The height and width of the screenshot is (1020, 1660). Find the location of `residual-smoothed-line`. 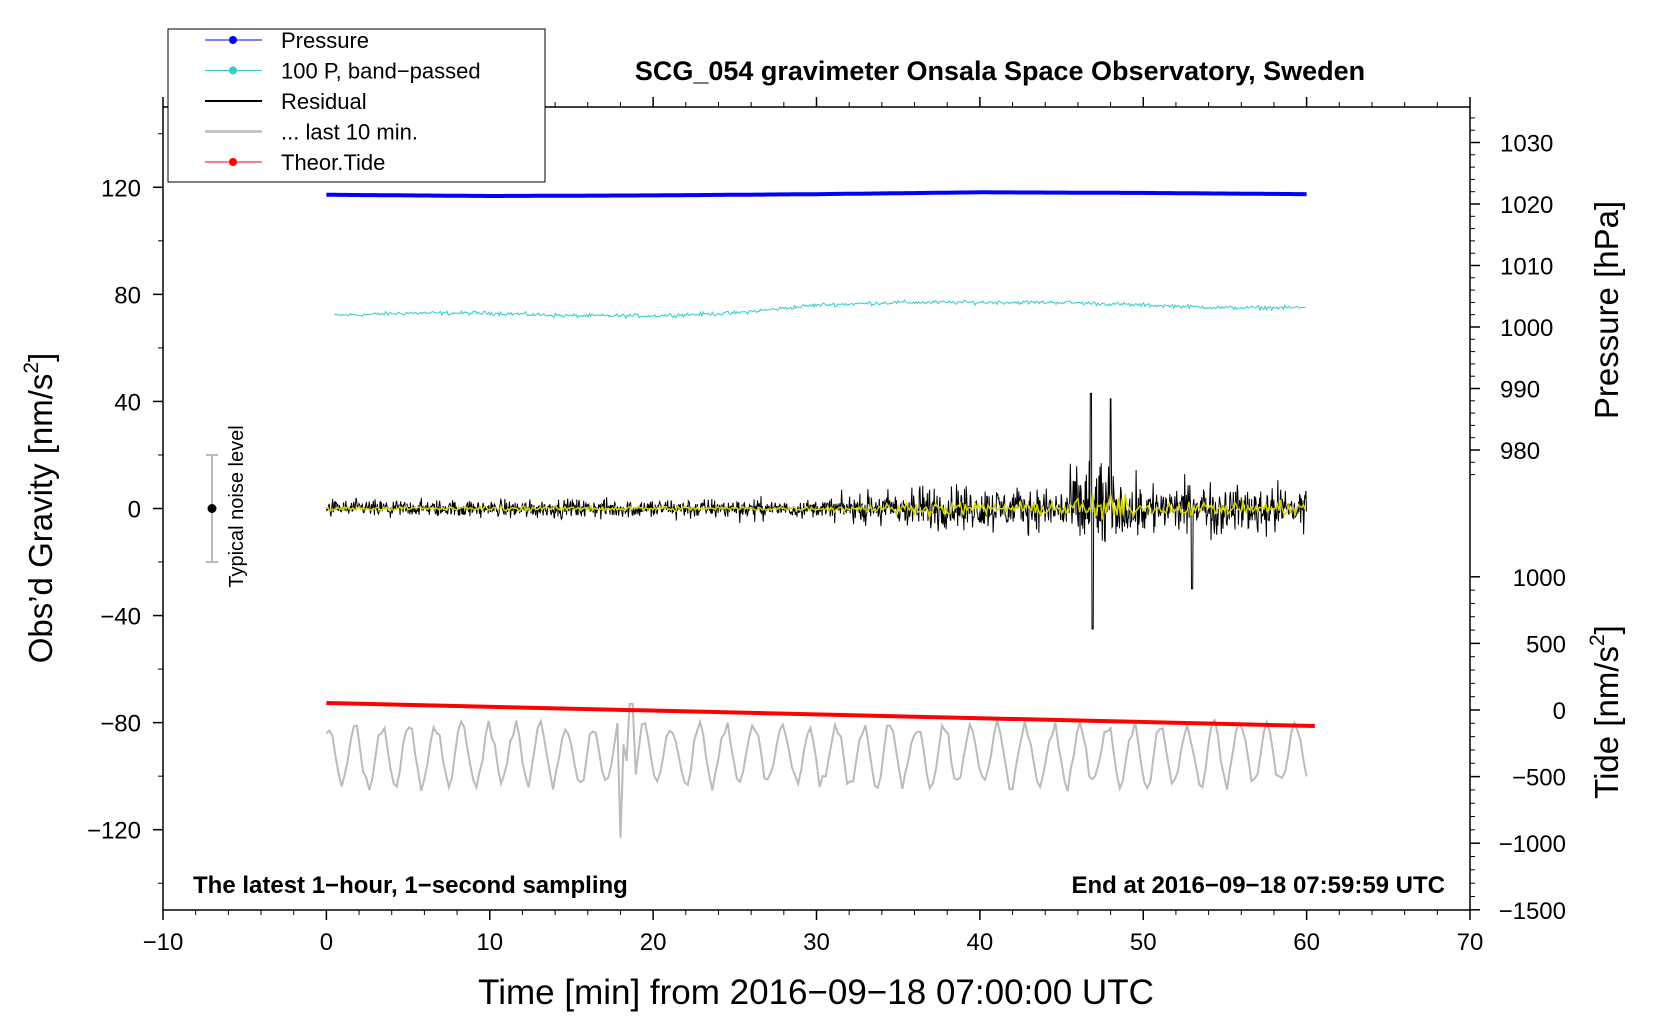

residual-smoothed-line is located at coordinates (816, 507).